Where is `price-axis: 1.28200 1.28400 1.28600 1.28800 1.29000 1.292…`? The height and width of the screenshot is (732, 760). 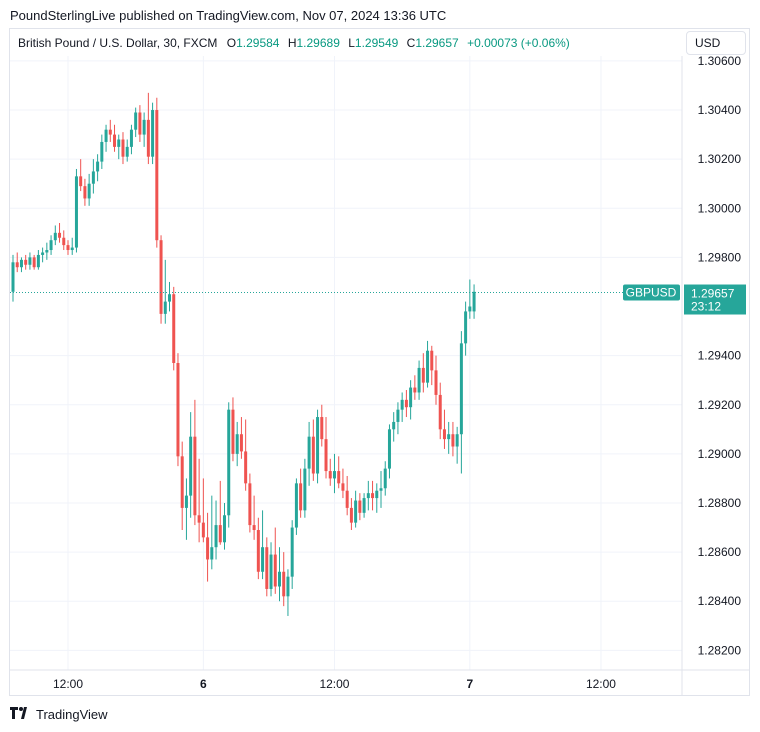
price-axis: 1.28200 1.28400 1.28600 1.28800 1.29000 1.292… is located at coordinates (720, 355).